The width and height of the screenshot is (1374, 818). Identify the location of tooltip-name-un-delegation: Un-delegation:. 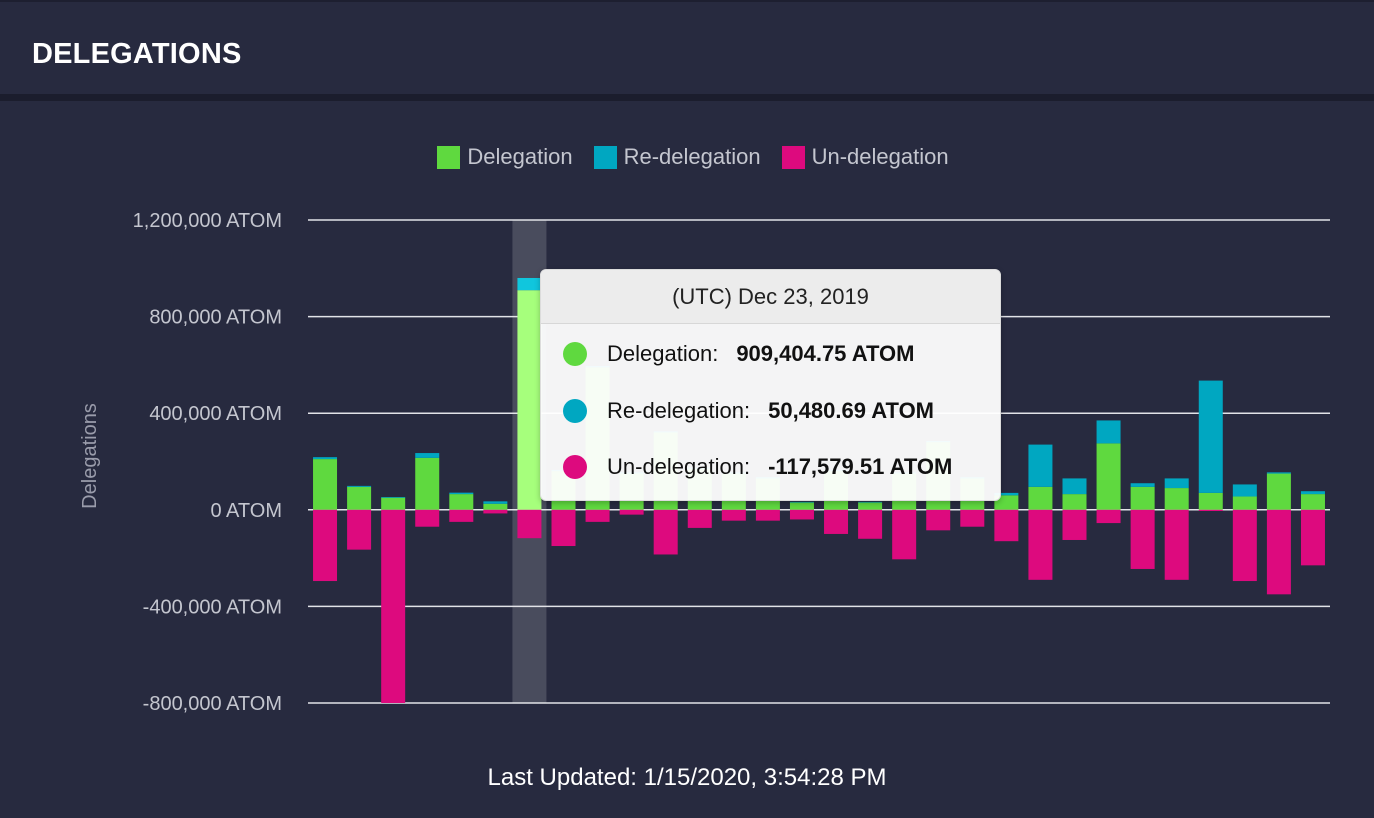
(679, 466).